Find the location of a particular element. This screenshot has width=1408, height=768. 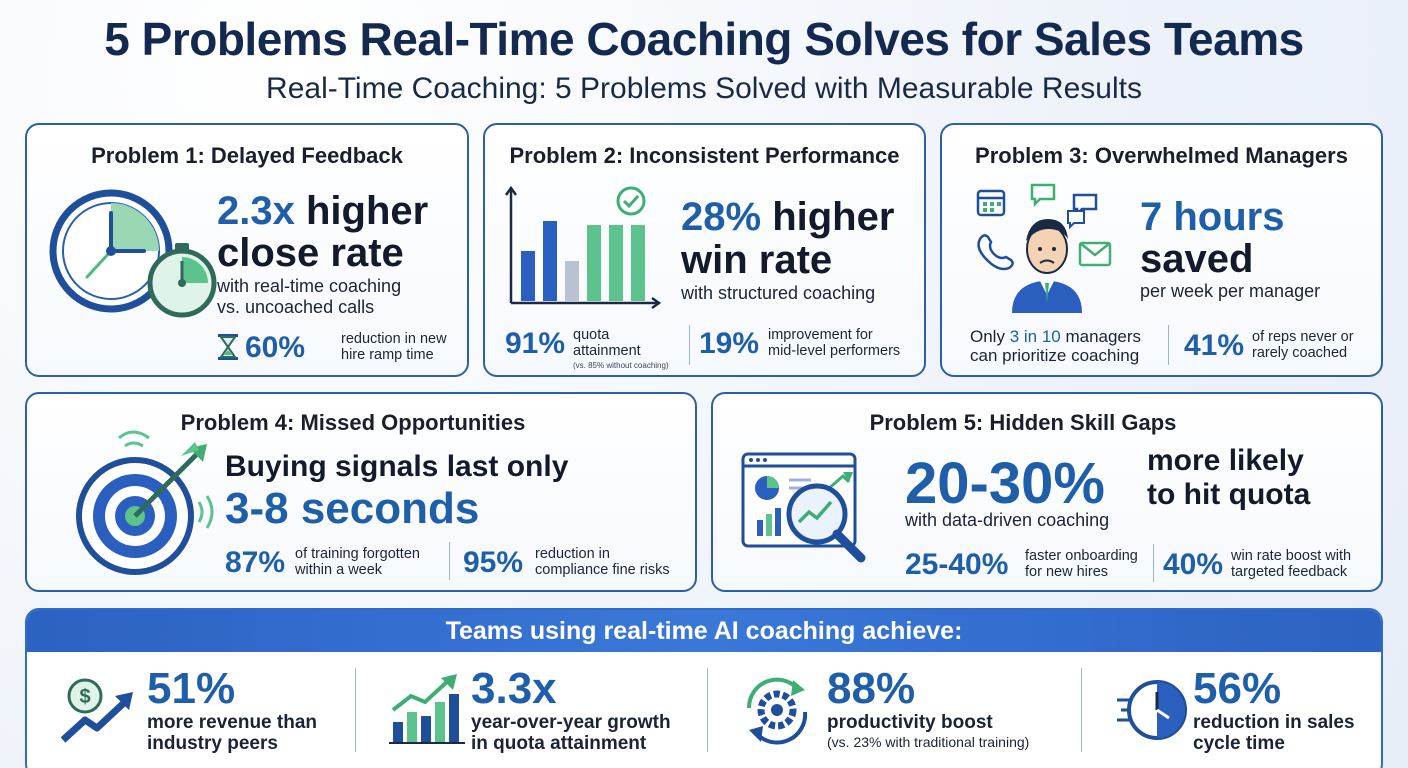

problem-4-stat2-line1: reduction in is located at coordinates (572, 554).